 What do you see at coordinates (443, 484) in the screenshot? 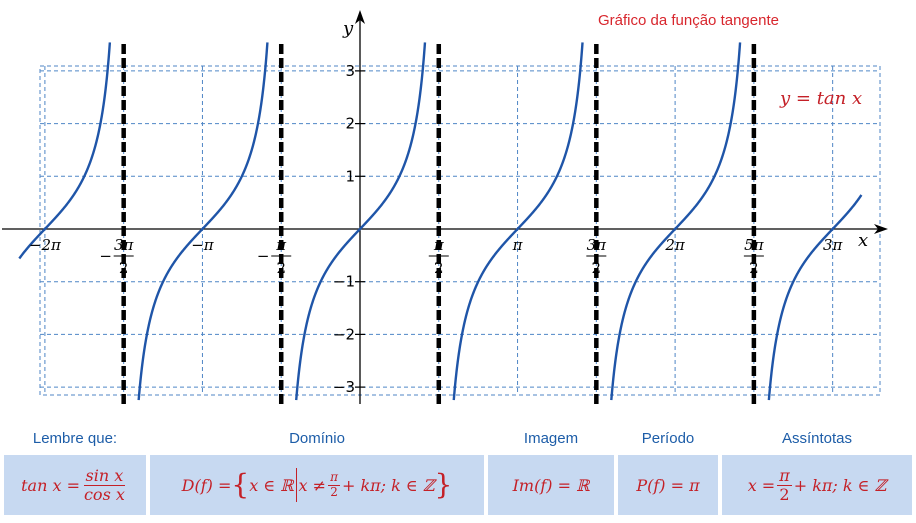
I see `domain-brace-close: }` at bounding box center [443, 484].